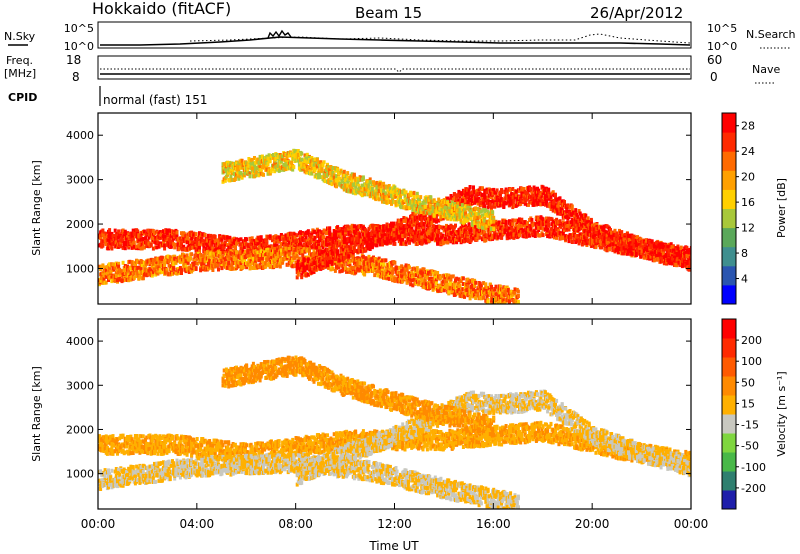 The height and width of the screenshot is (554, 800). What do you see at coordinates (20, 73) in the screenshot?
I see `freq-unit: [MHz]` at bounding box center [20, 73].